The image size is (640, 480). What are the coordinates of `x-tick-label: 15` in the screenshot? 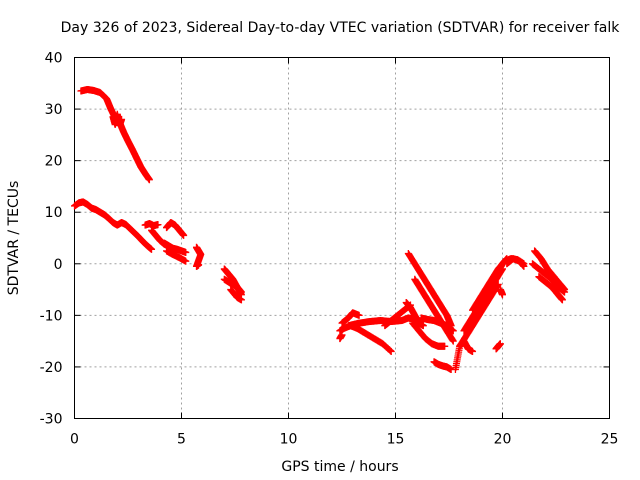 It's located at (396, 440).